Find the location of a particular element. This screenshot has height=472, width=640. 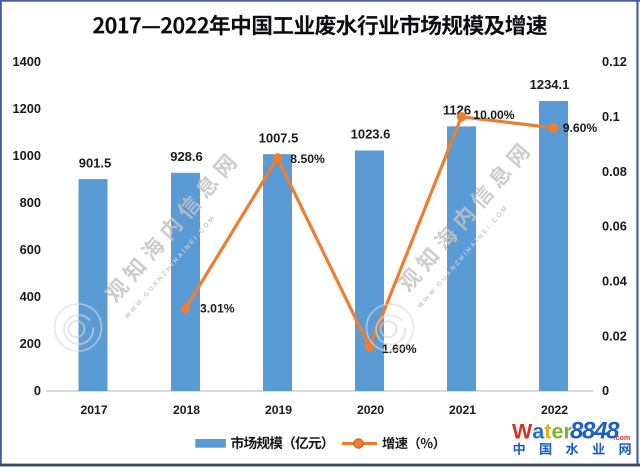

svg-text: 1200 is located at coordinates (27, 108).